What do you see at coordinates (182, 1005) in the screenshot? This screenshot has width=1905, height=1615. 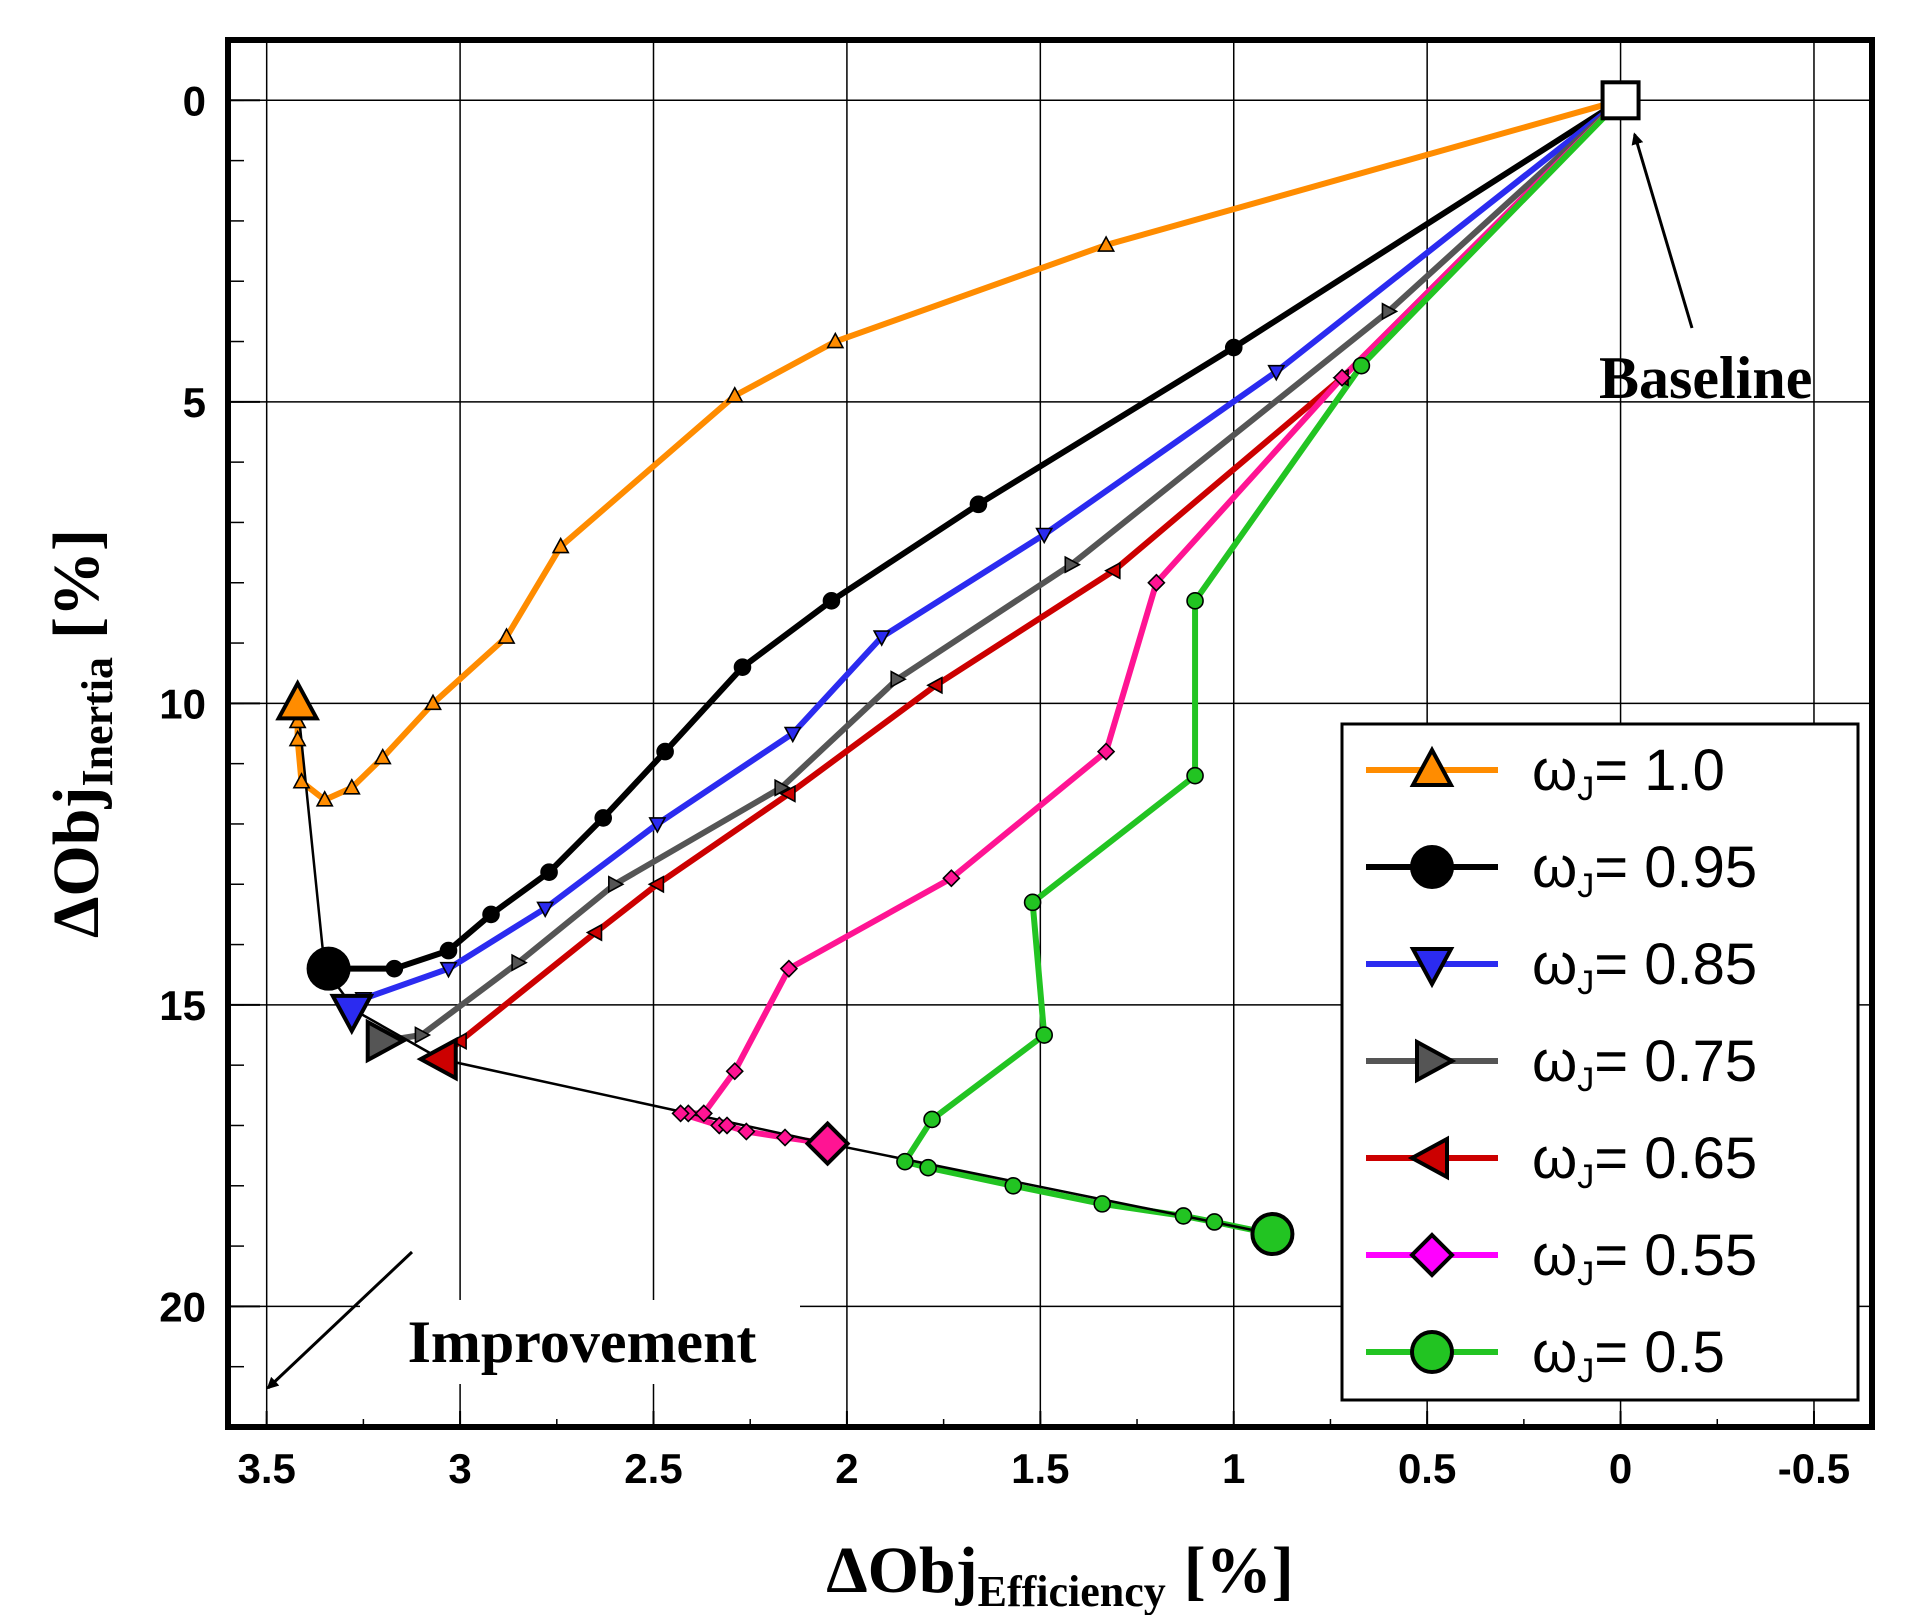 I see `y-tick-label: 15` at bounding box center [182, 1005].